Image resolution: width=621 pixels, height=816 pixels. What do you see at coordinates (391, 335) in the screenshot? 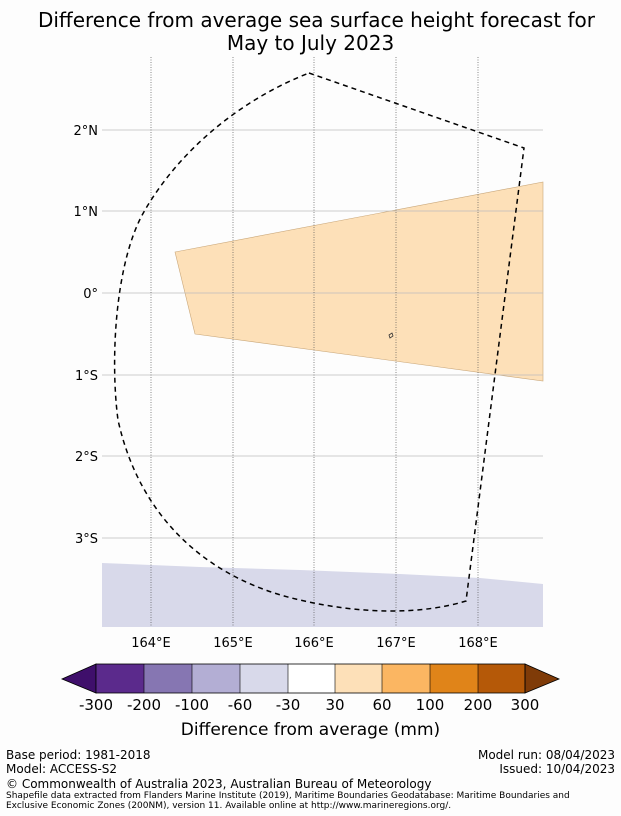
I see `island-marker` at bounding box center [391, 335].